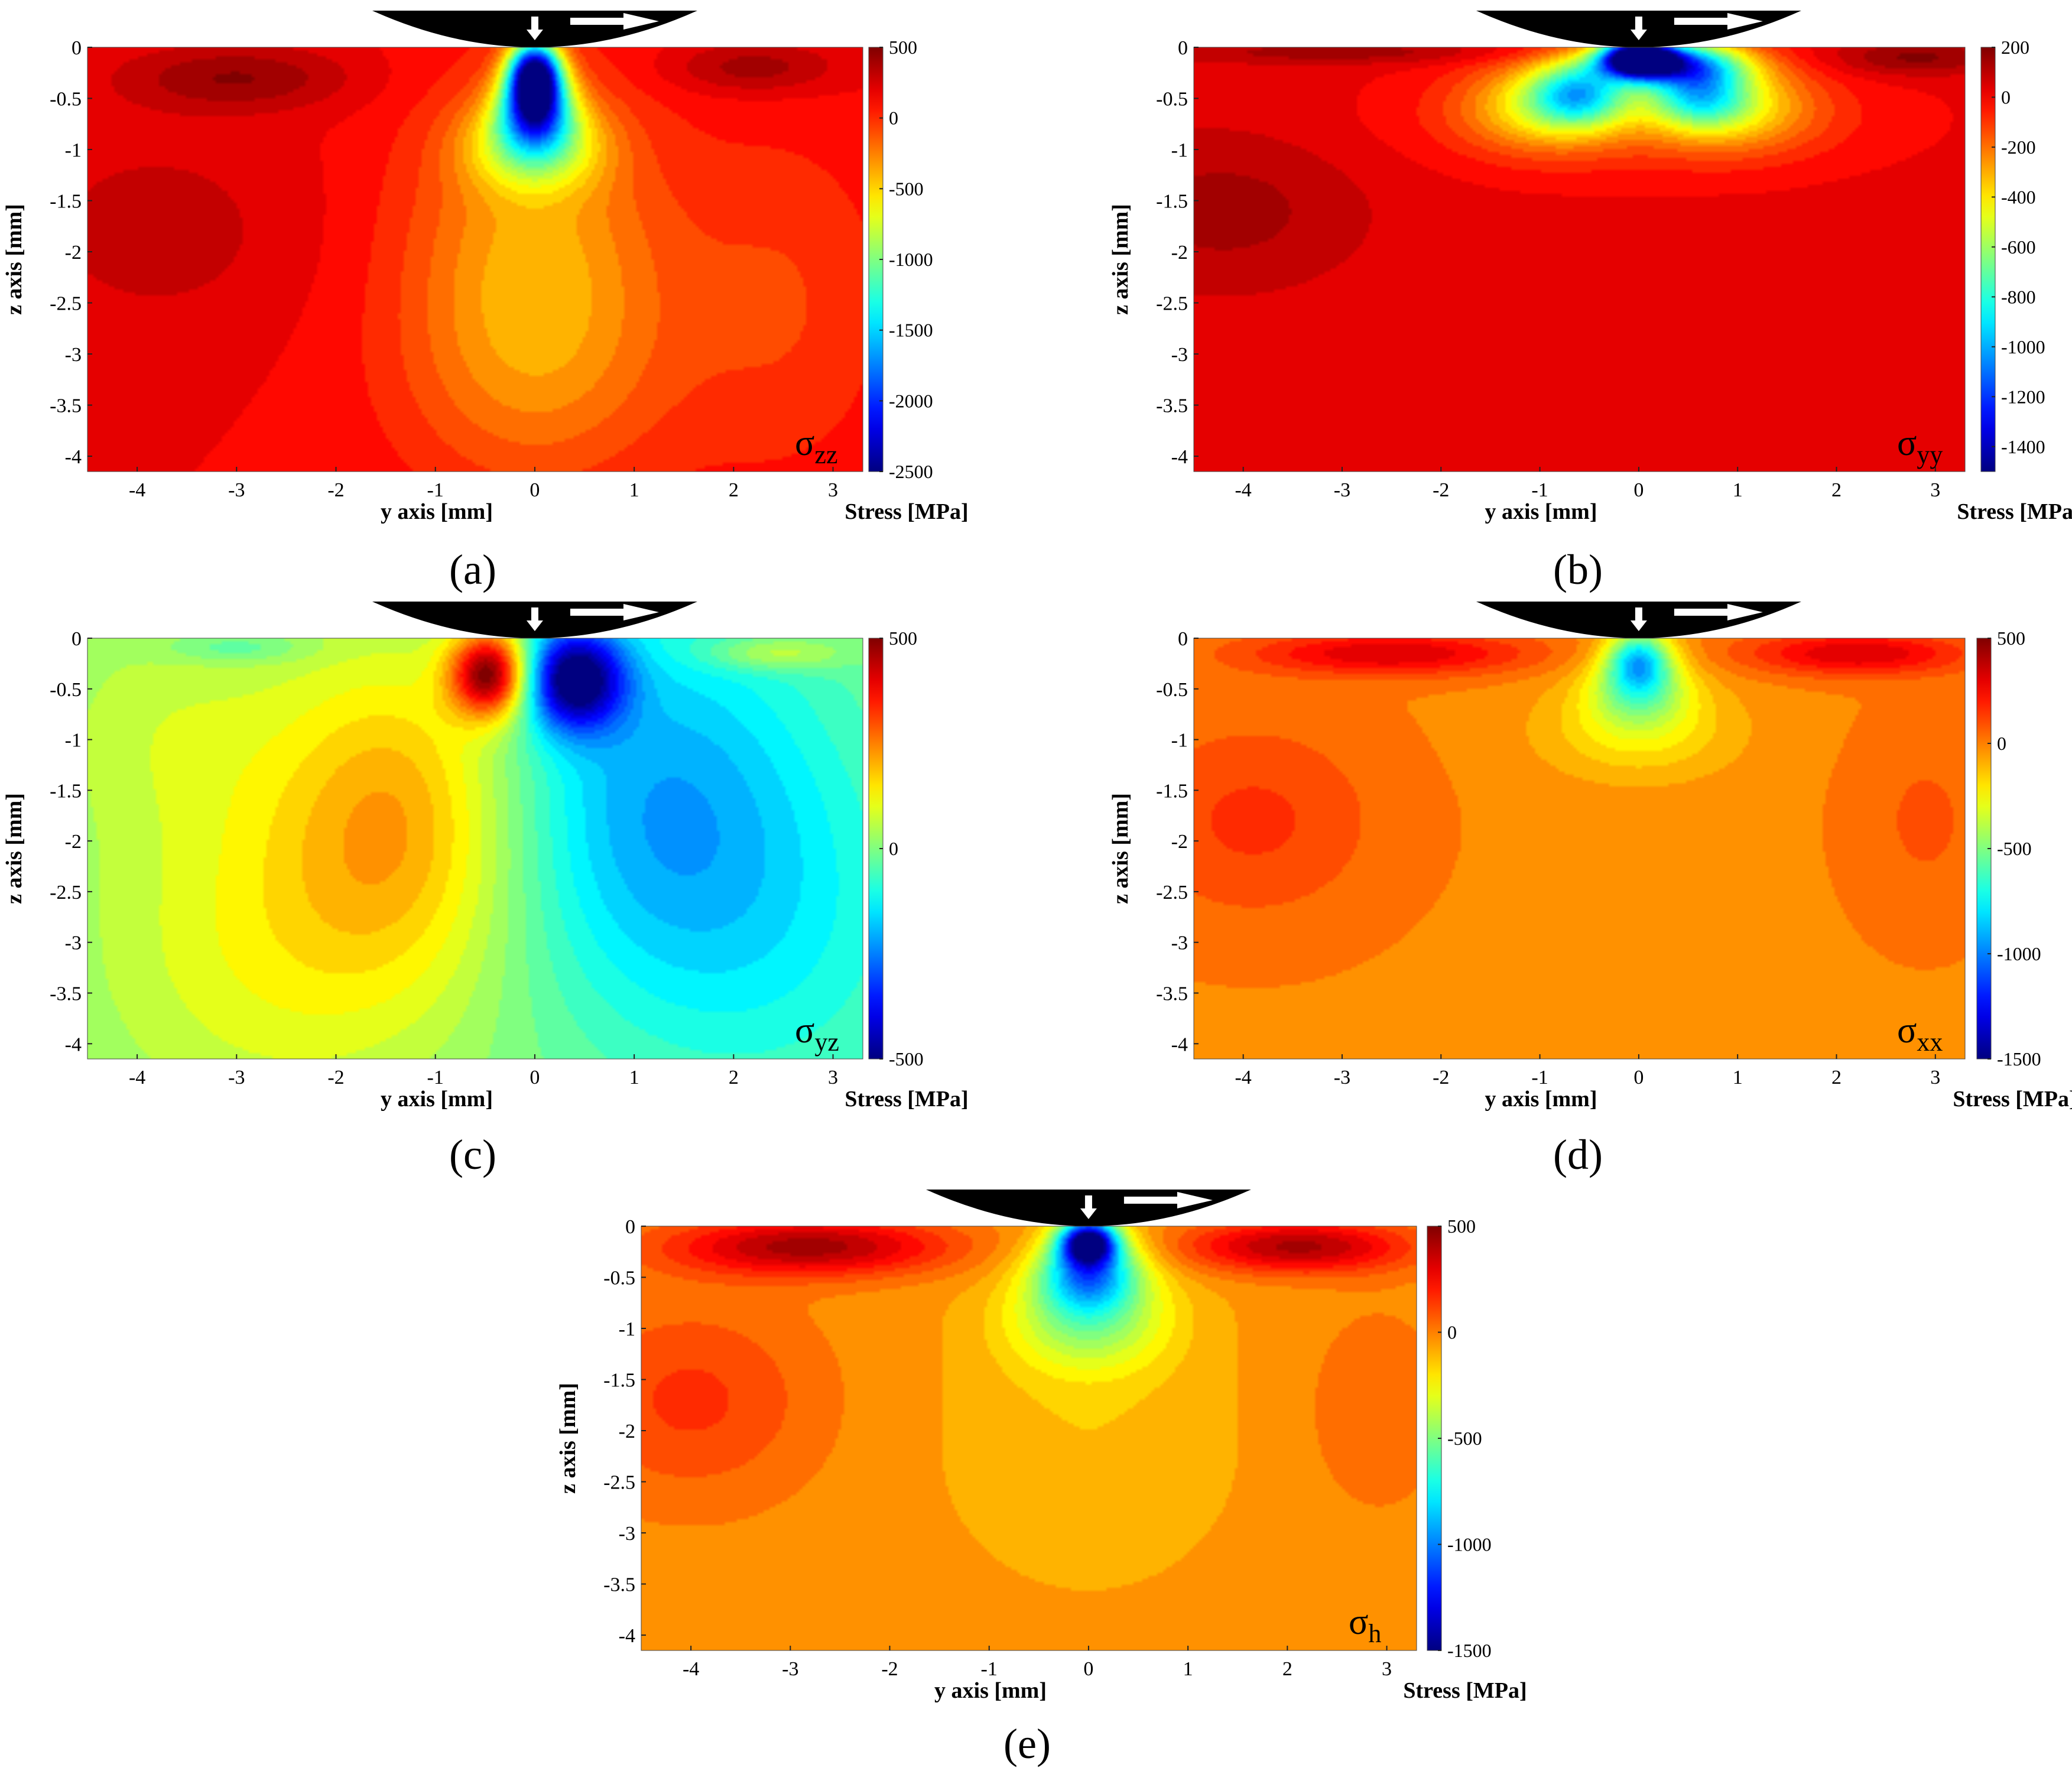 The width and height of the screenshot is (2072, 1784). Describe the element at coordinates (2023, 446) in the screenshot. I see `colorbar-tick-label: -1400` at that location.